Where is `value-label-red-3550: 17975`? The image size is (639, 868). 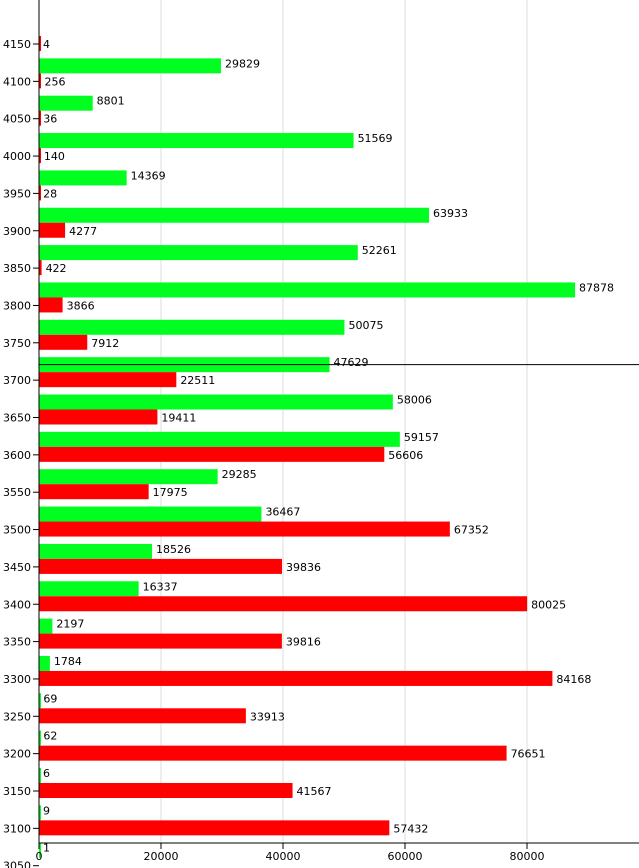 value-label-red-3550: 17975 is located at coordinates (170, 492).